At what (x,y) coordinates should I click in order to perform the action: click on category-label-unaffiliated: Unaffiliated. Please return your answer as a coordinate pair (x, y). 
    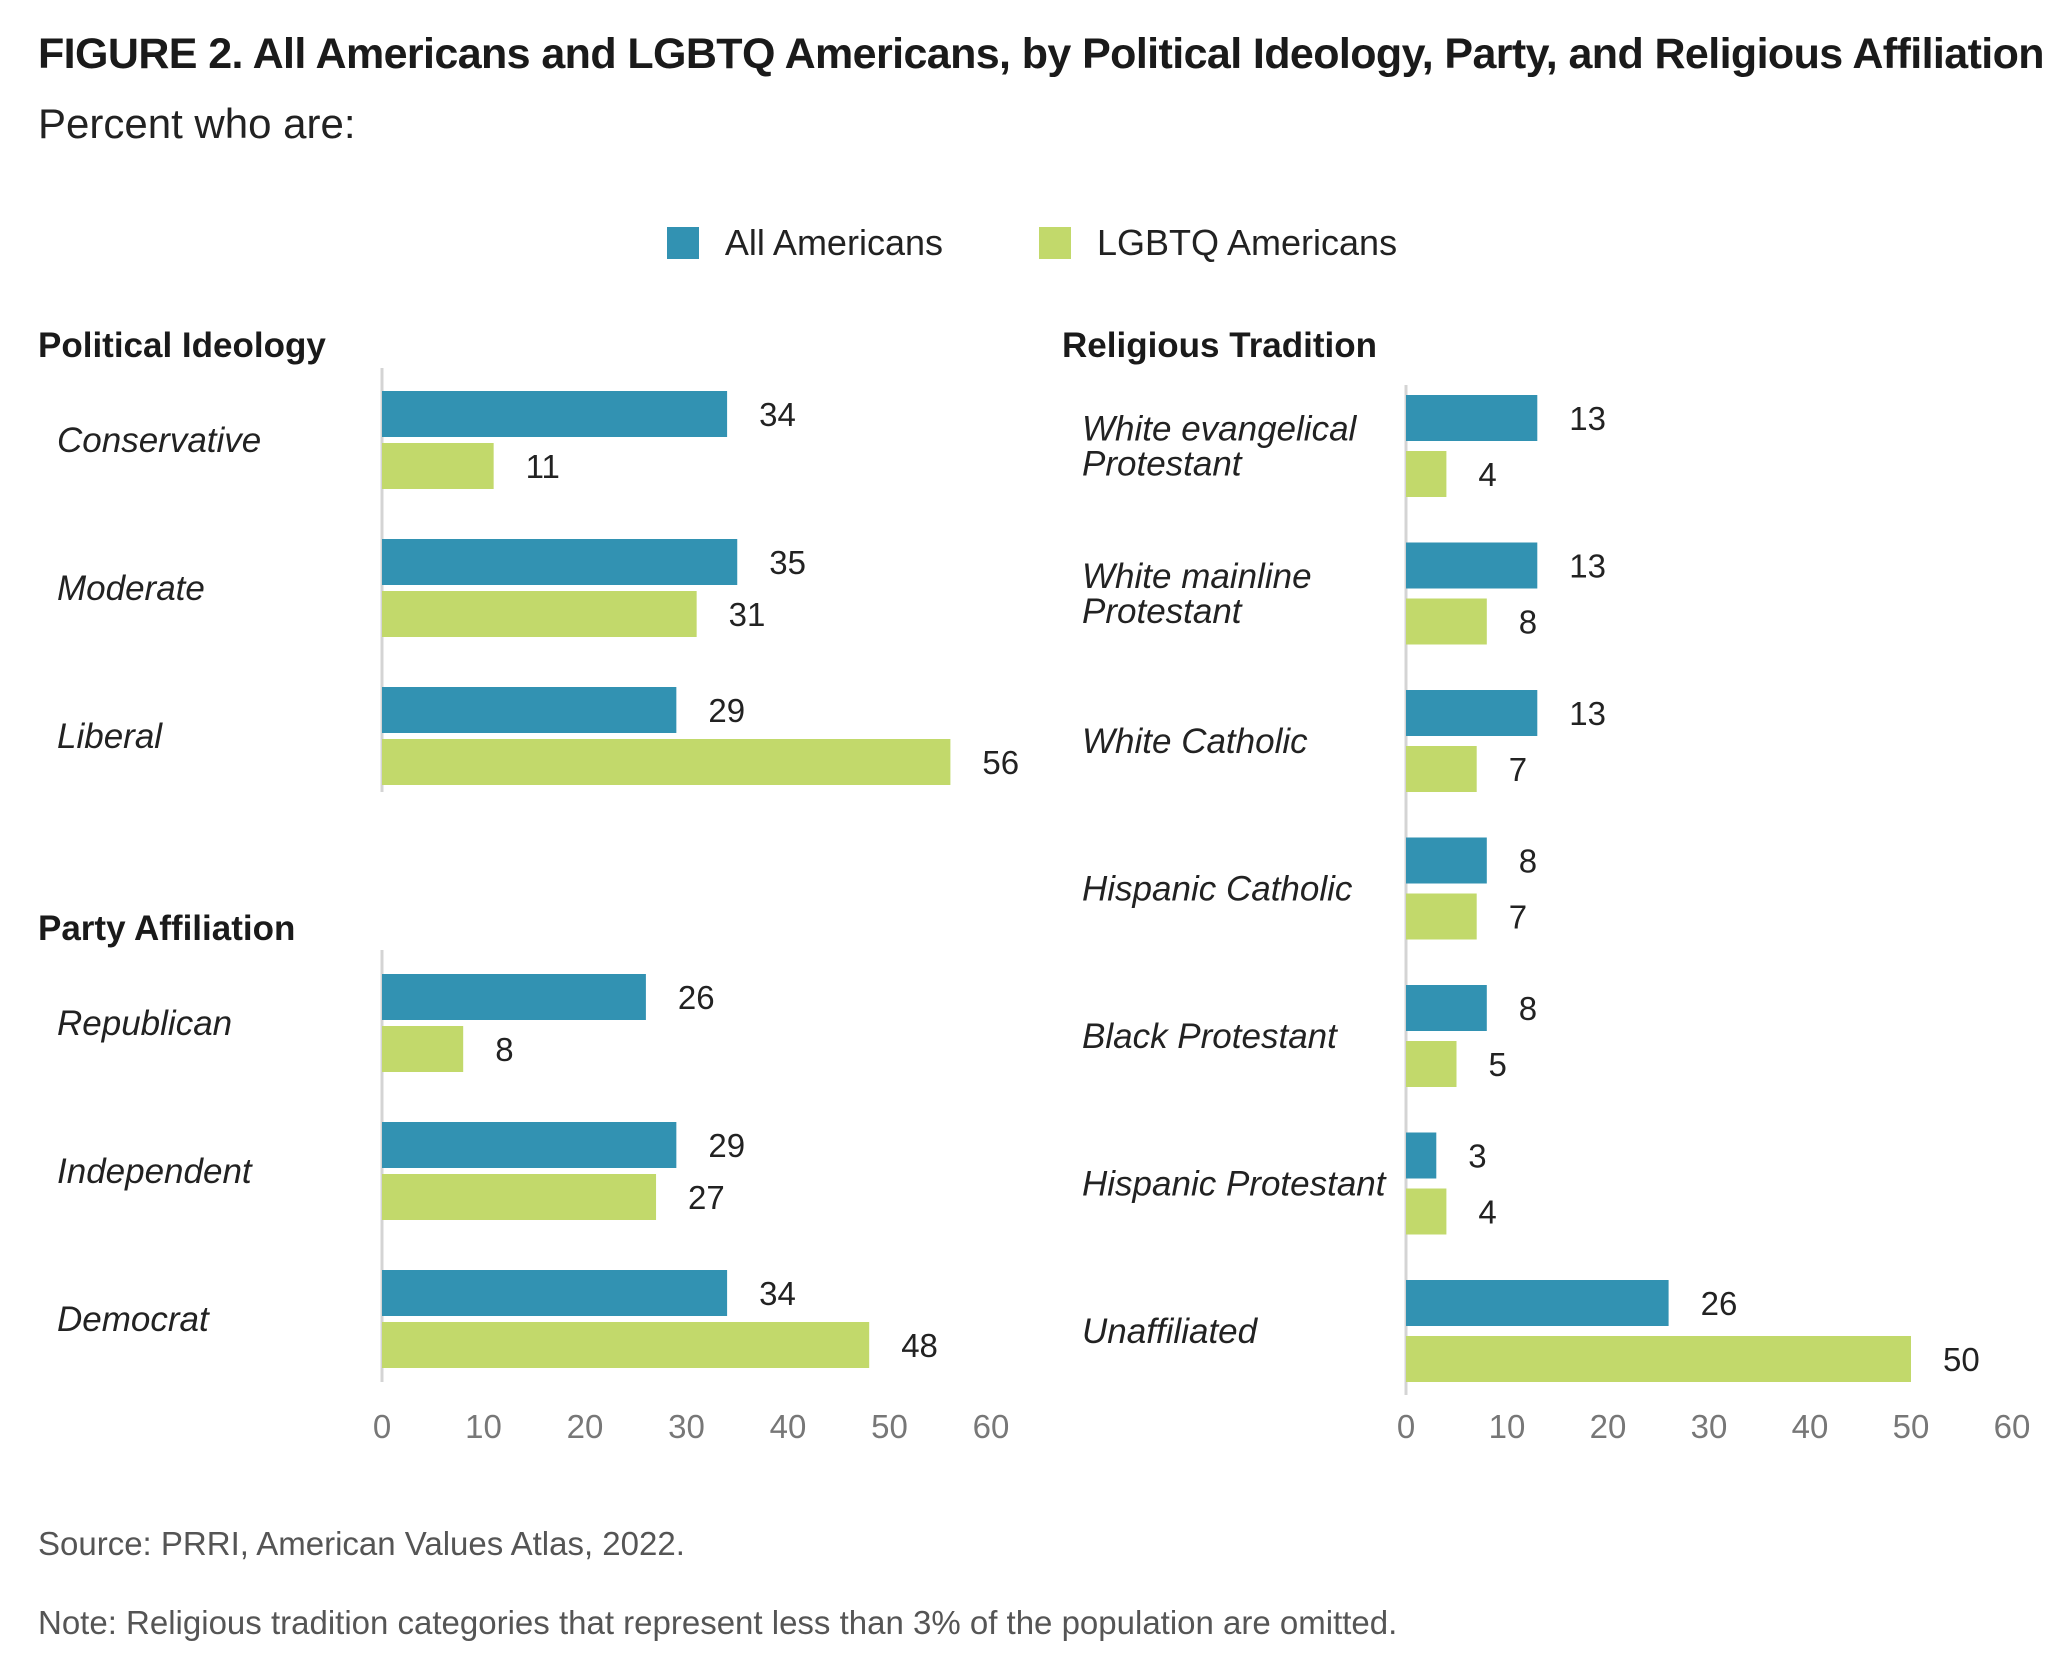
    Looking at the image, I should click on (1170, 1331).